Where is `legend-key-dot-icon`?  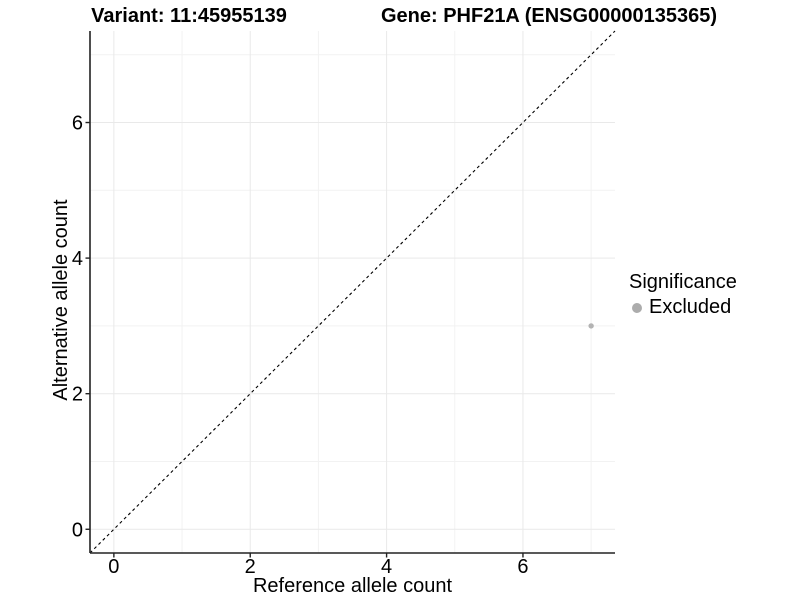
legend-key-dot-icon is located at coordinates (637, 307).